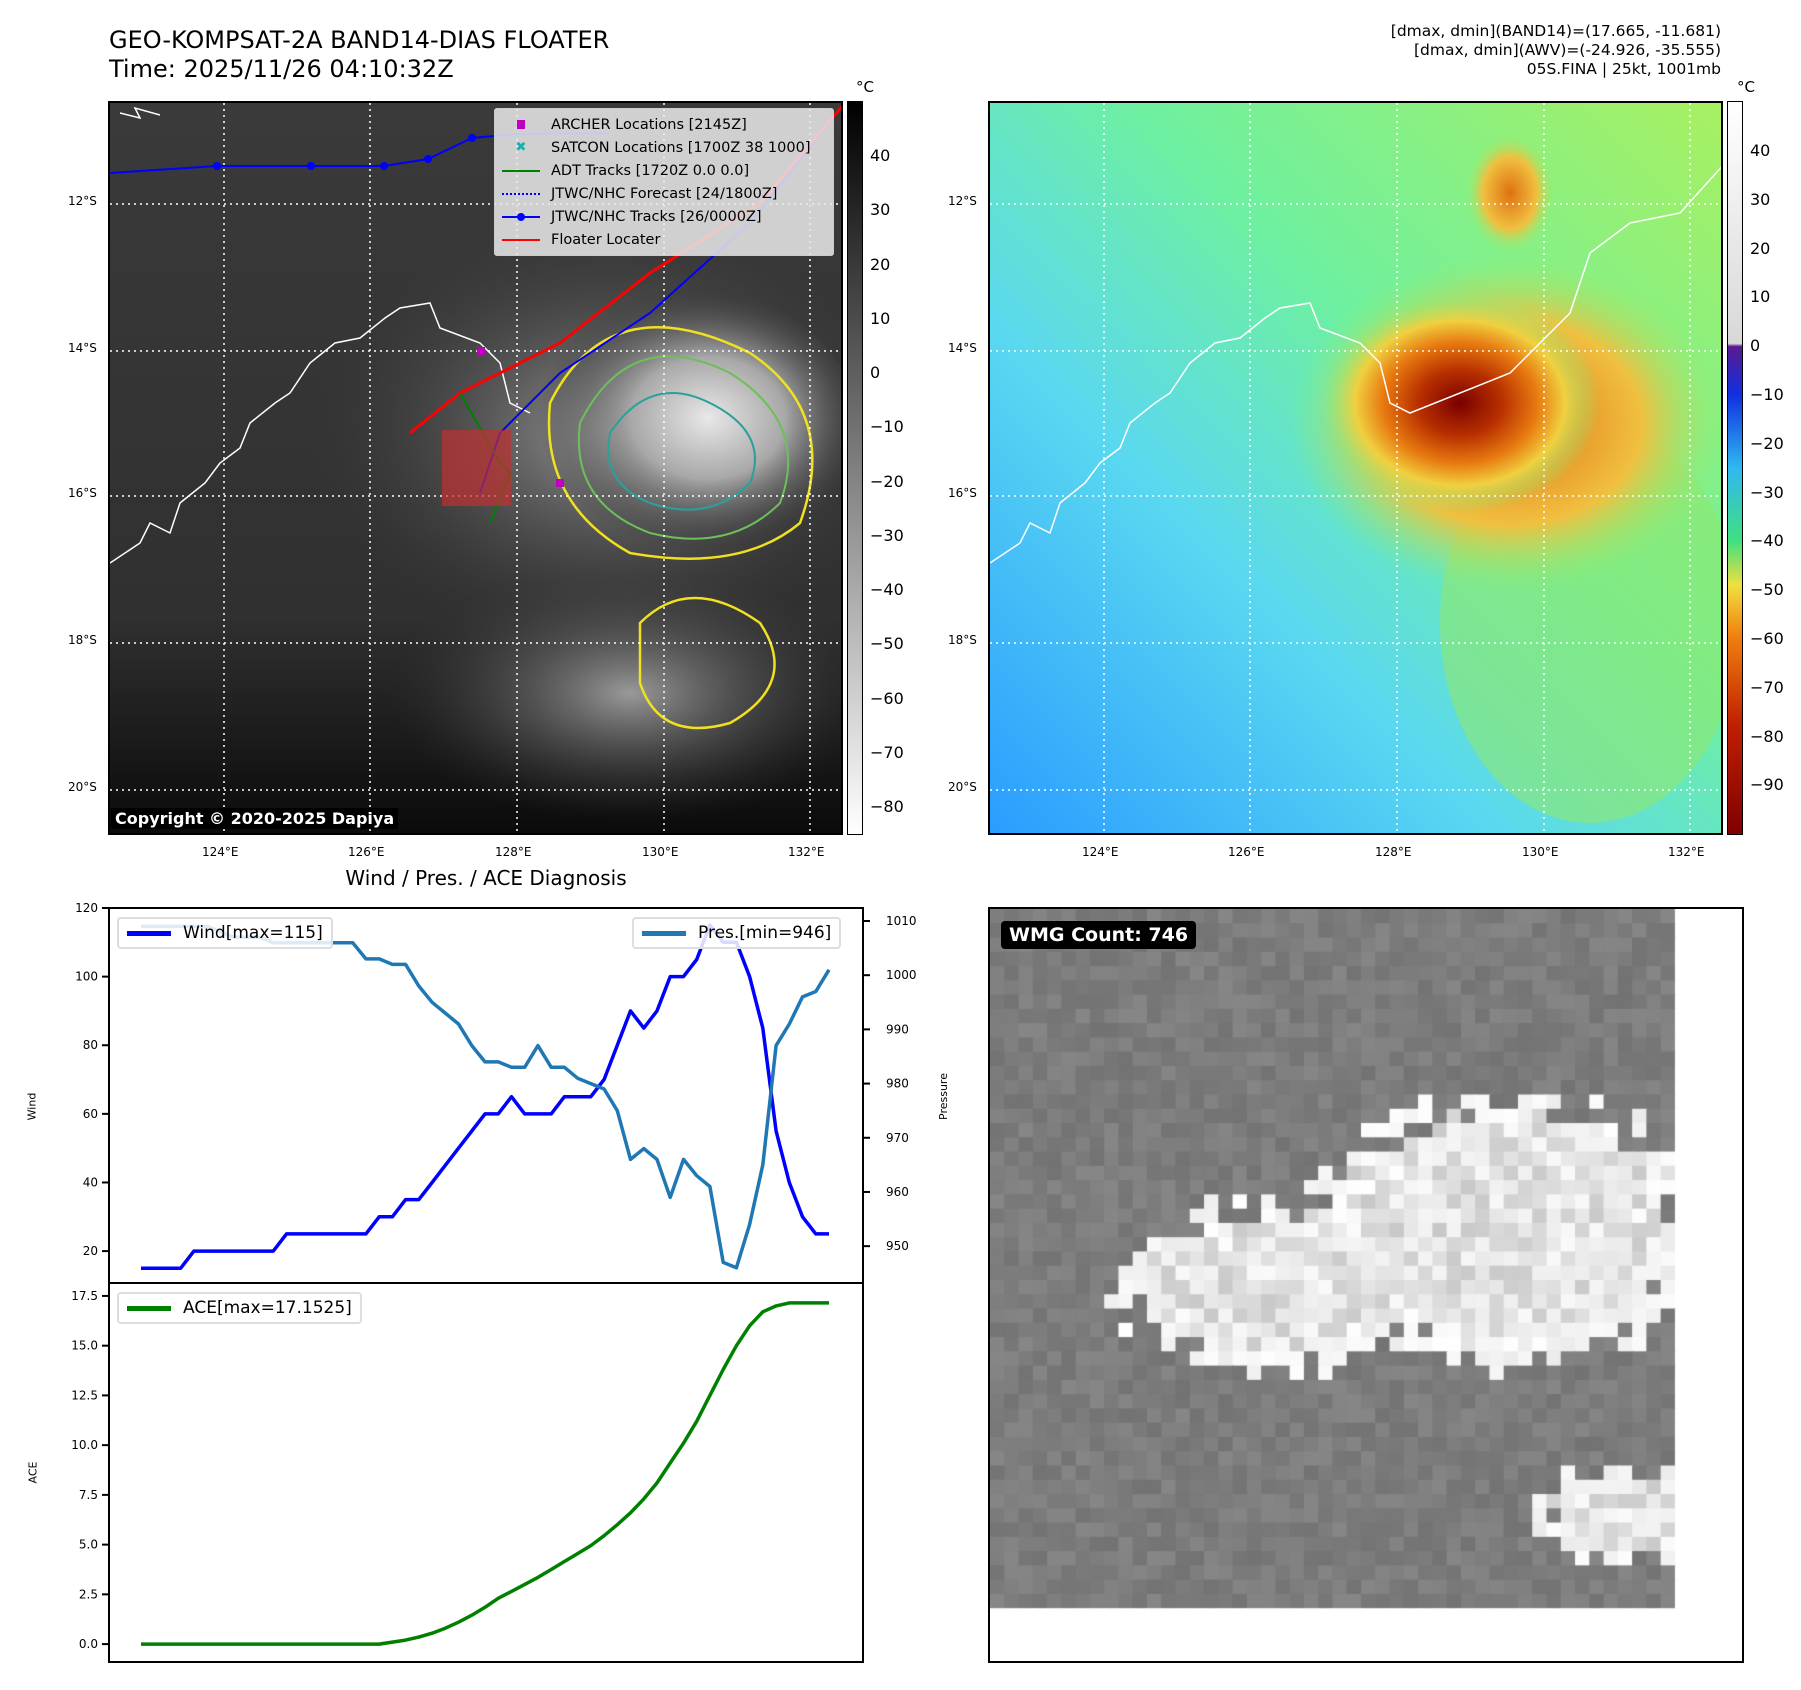 This screenshot has width=1801, height=1690. I want to click on title-line: GEO-KOMPSAT-2A BAND14-DIAS FLOATER, so click(359, 40).